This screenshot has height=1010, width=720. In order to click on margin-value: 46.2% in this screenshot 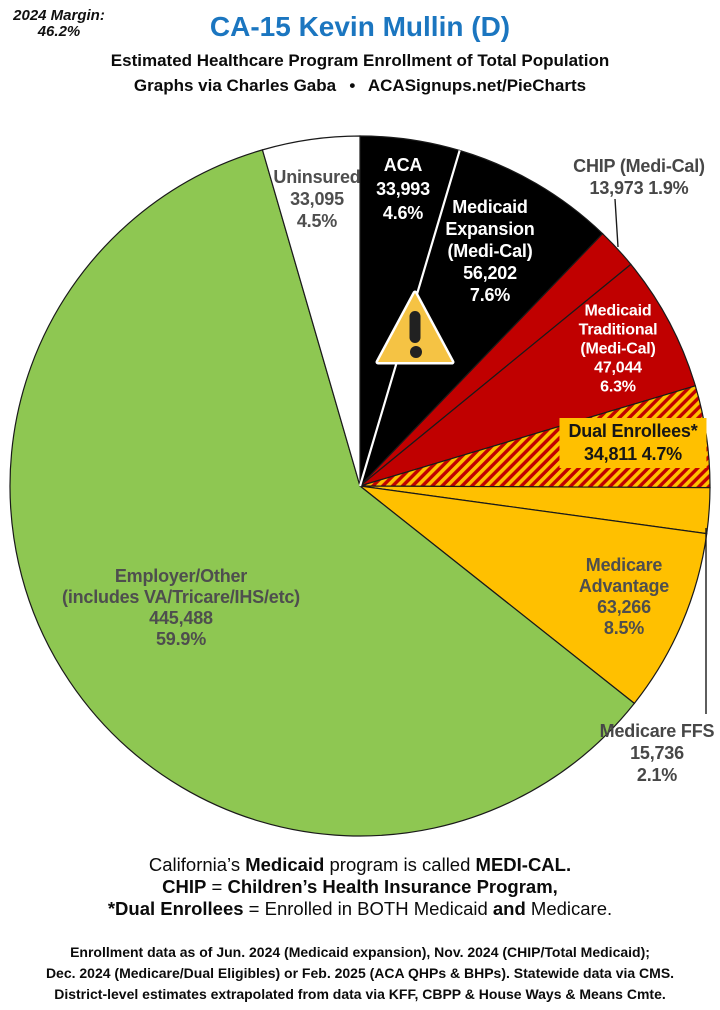, I will do `click(59, 31)`.